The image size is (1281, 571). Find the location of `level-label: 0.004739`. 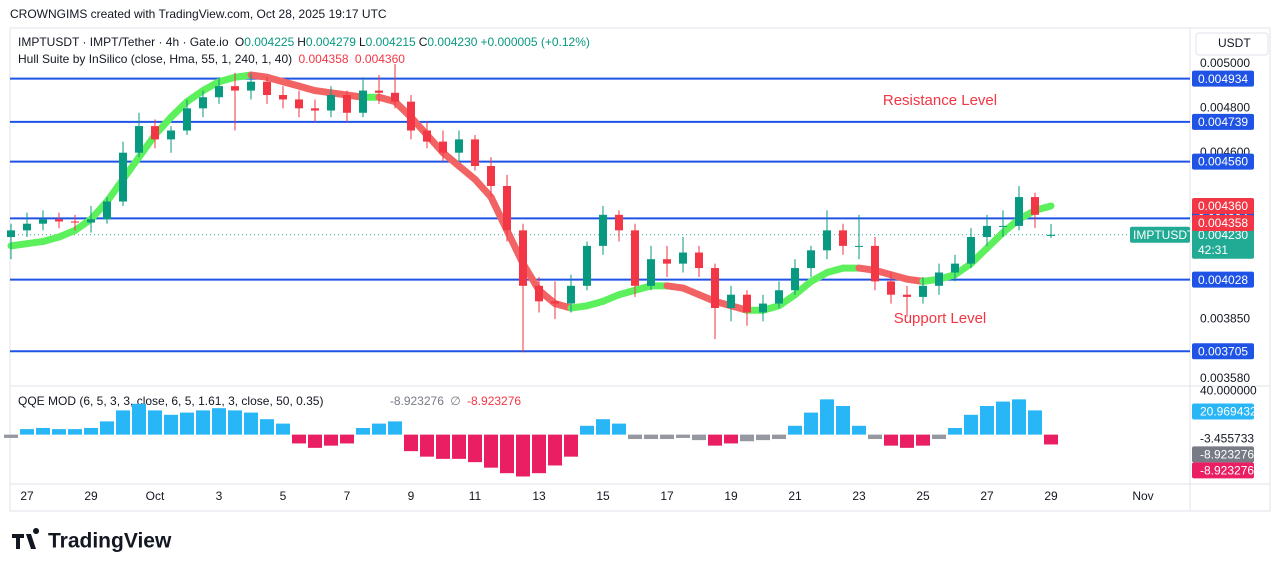

level-label: 0.004739 is located at coordinates (1223, 122).